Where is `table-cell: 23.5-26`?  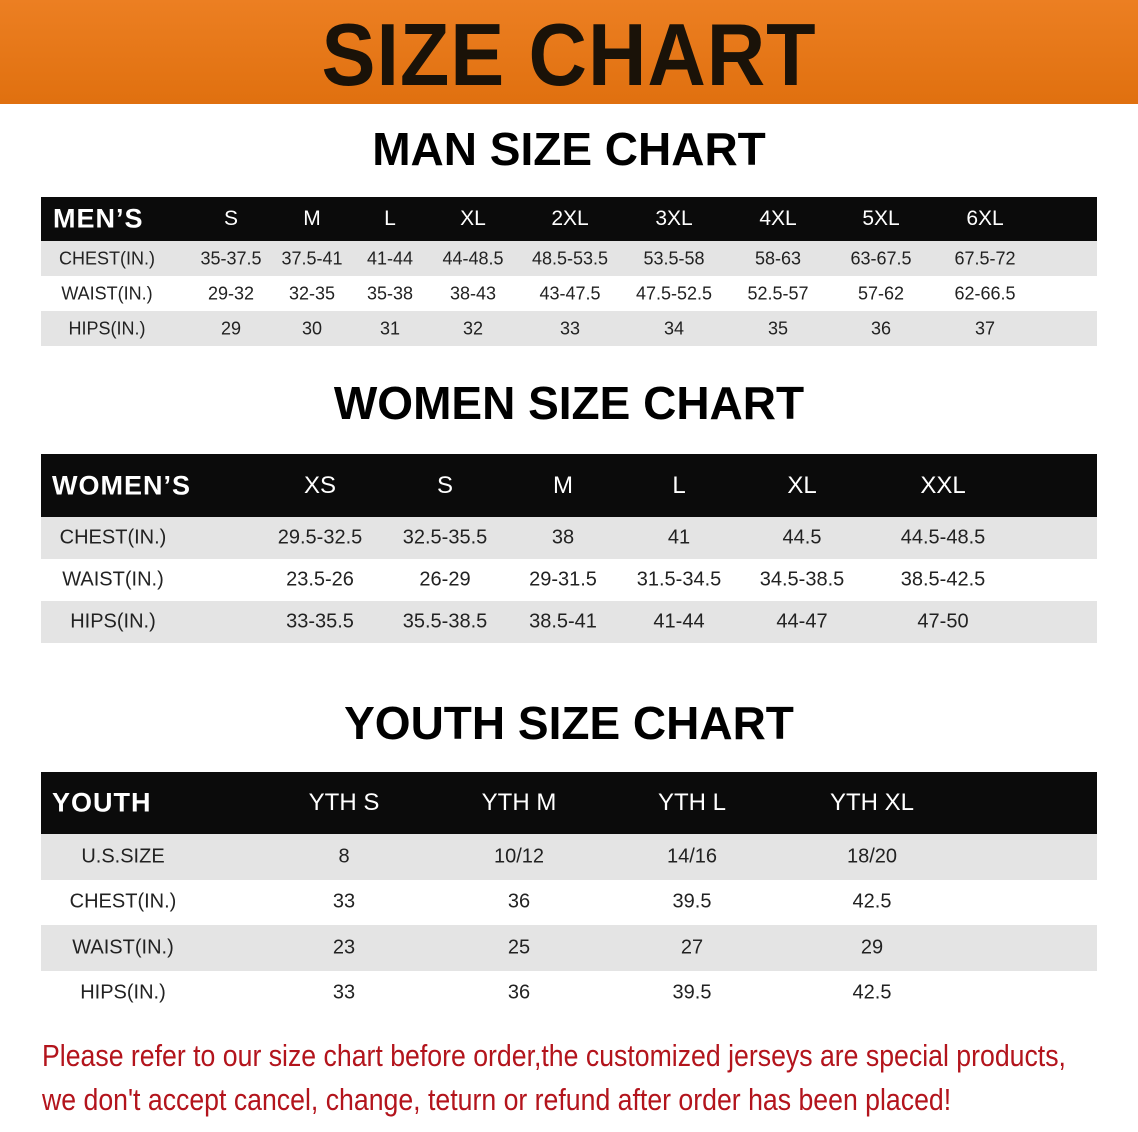
table-cell: 23.5-26 is located at coordinates (320, 579).